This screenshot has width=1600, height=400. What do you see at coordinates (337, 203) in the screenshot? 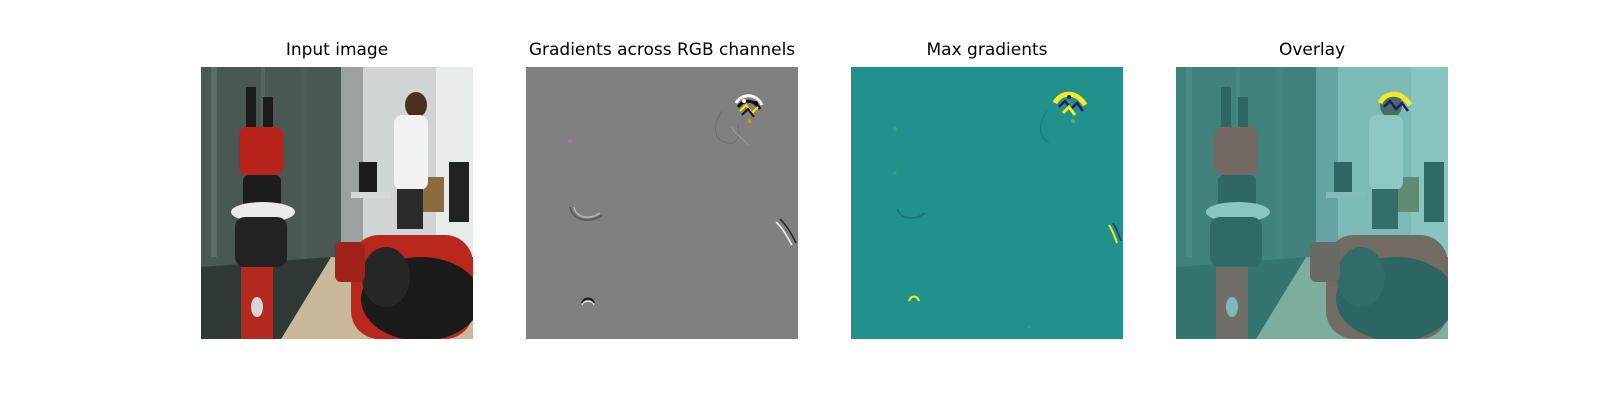
I see `input-image` at bounding box center [337, 203].